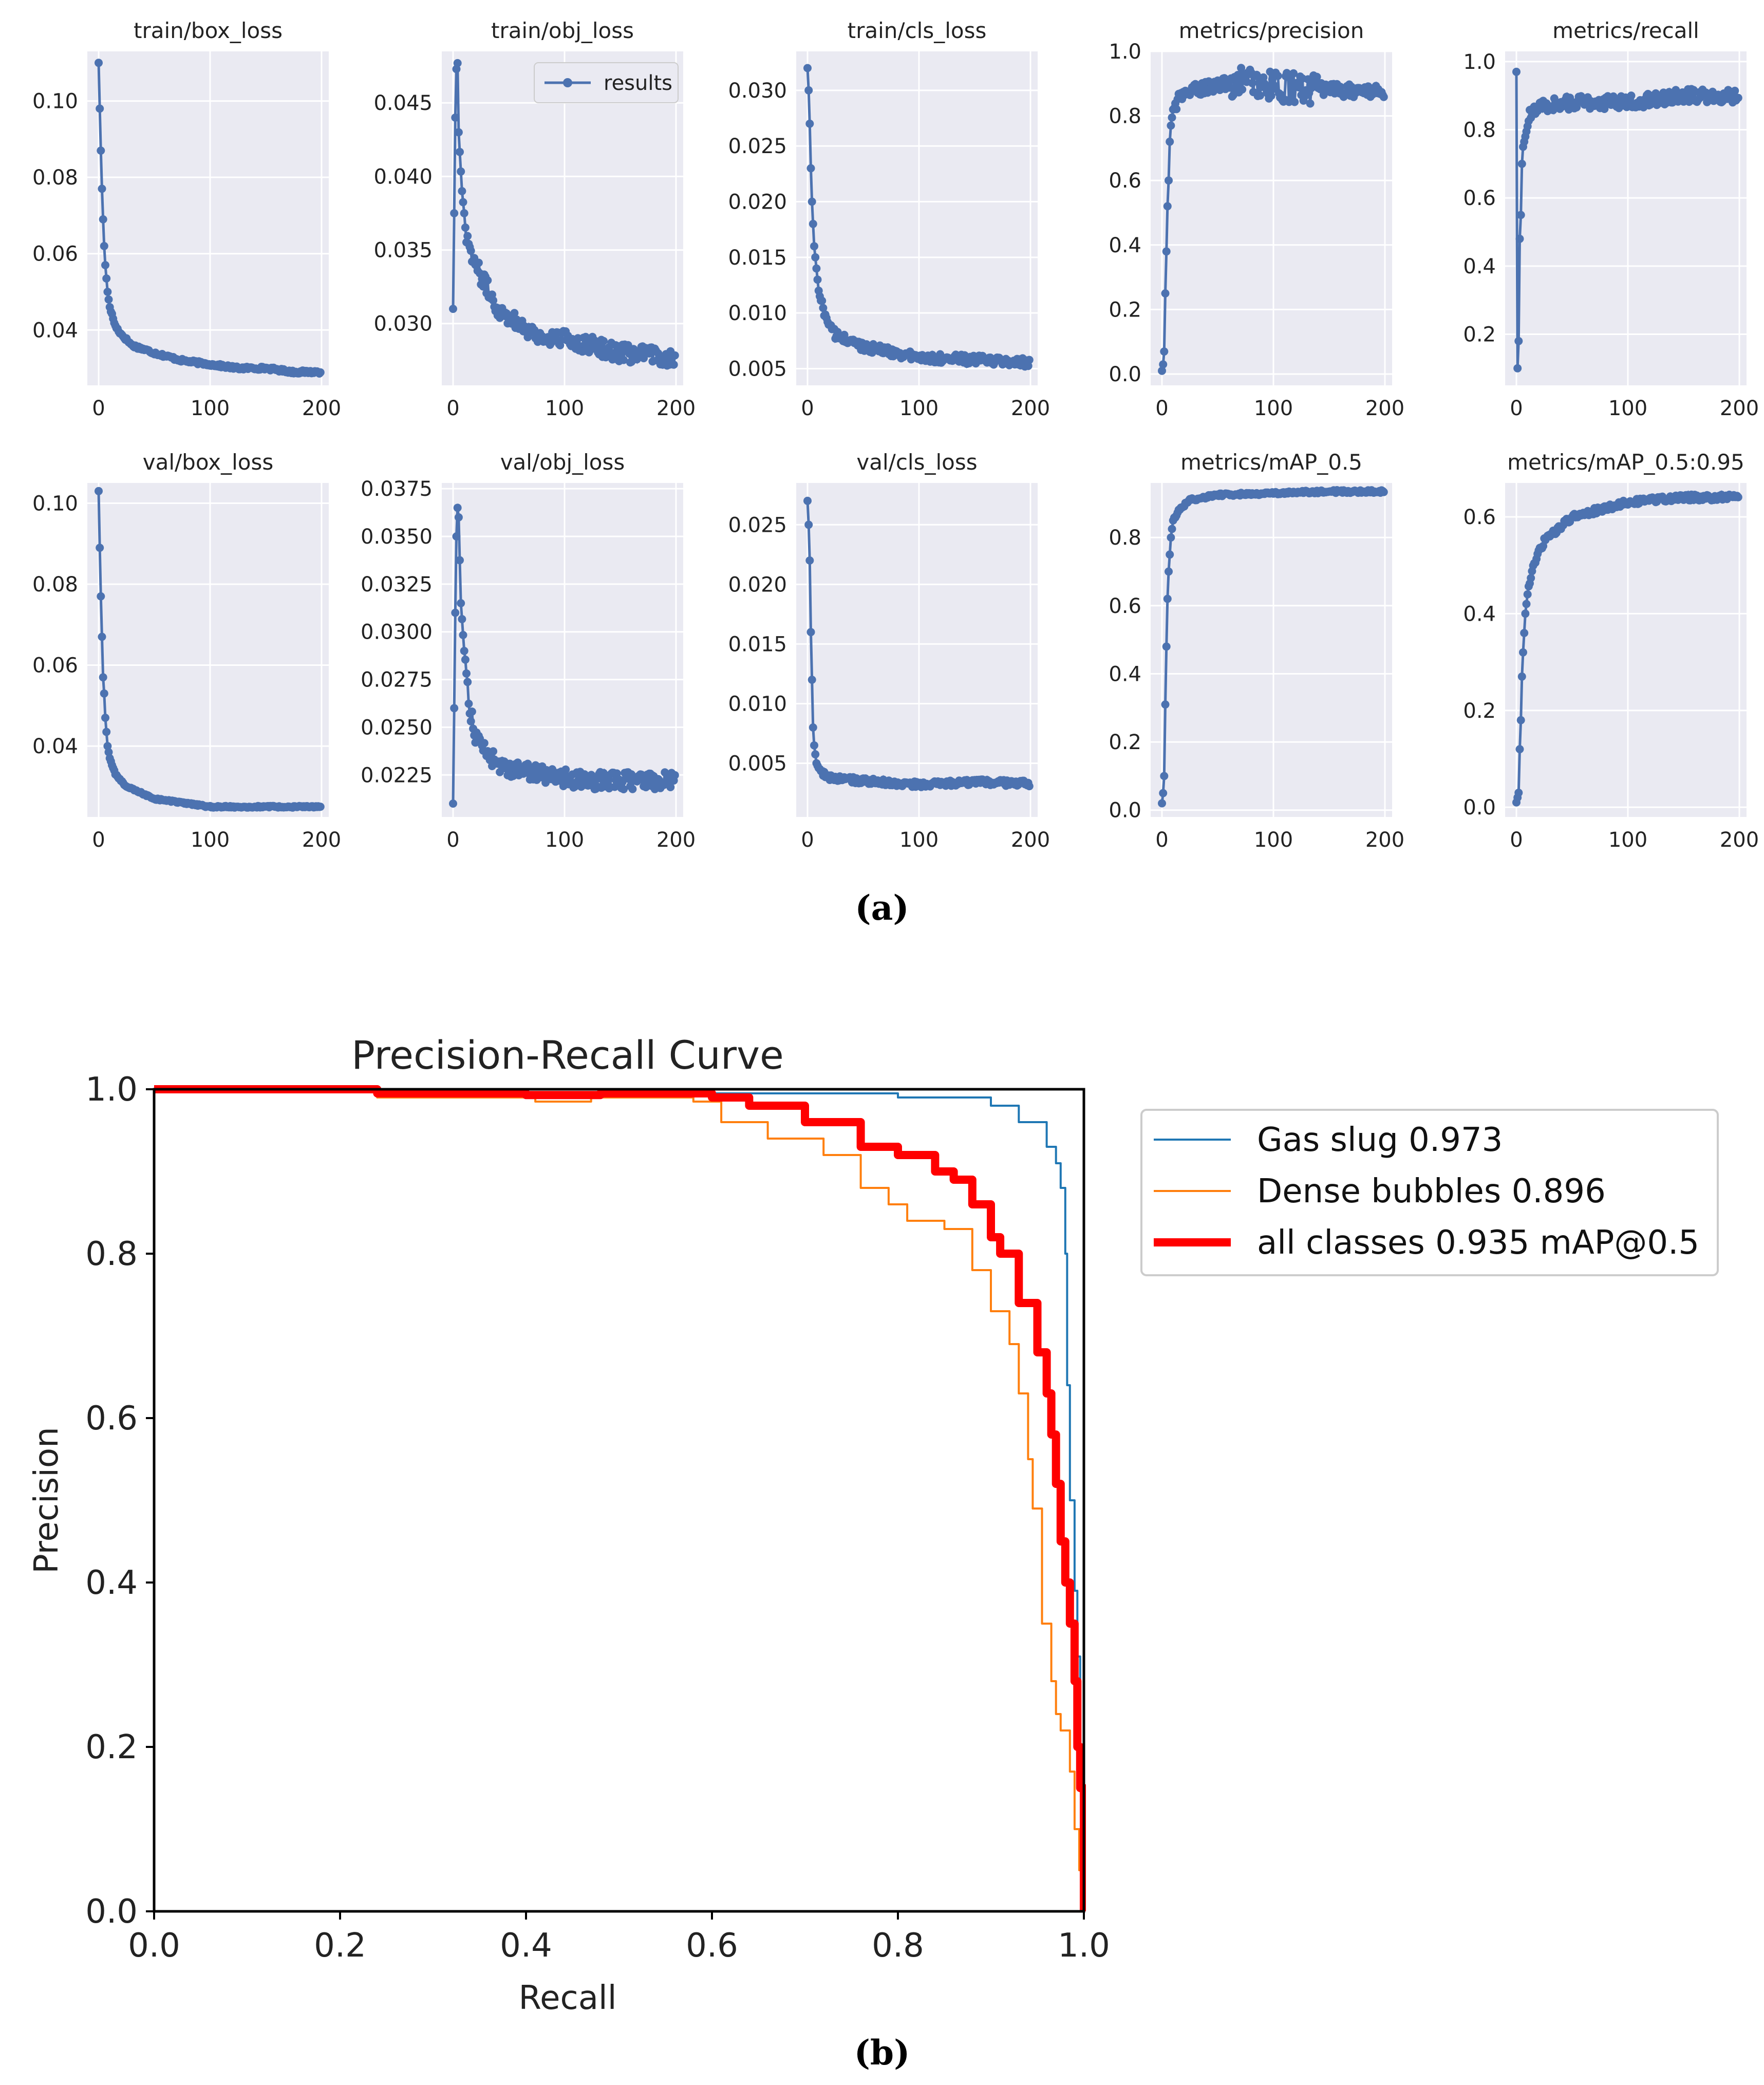  I want to click on panel-metrics_map_05: 0 100 200 0.0 0.2 0.4 0.6 0.8 metrics/mAP_0.5, so click(1256, 651).